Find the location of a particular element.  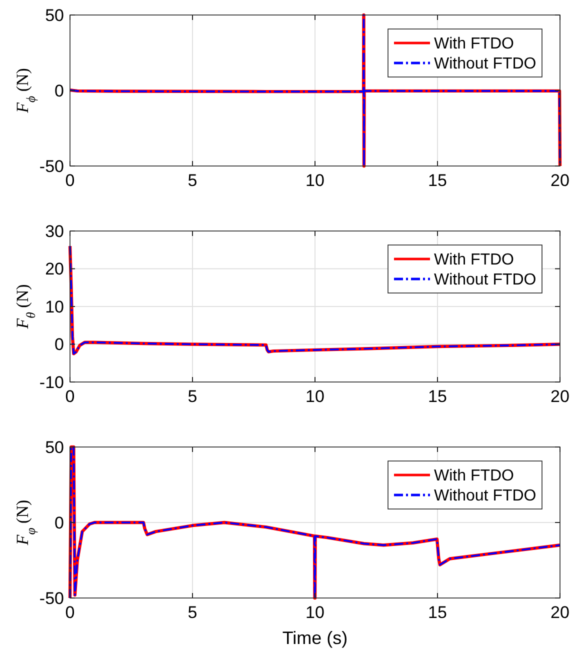

y-tick-label: 30 is located at coordinates (54, 231).